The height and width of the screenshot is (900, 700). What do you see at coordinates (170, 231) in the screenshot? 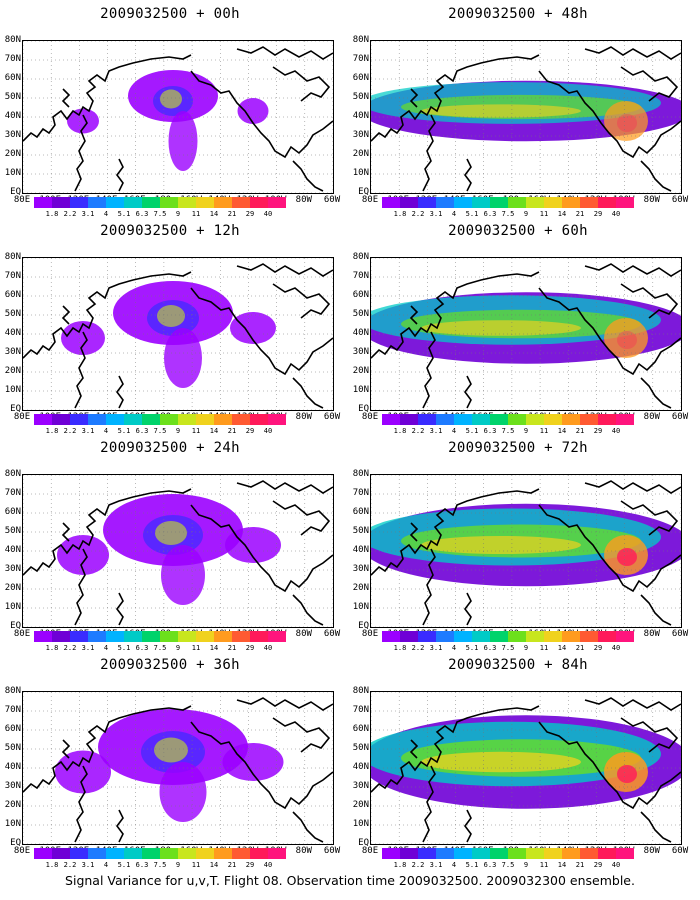
I see `panel-title: 2009032500 + 12h` at bounding box center [170, 231].